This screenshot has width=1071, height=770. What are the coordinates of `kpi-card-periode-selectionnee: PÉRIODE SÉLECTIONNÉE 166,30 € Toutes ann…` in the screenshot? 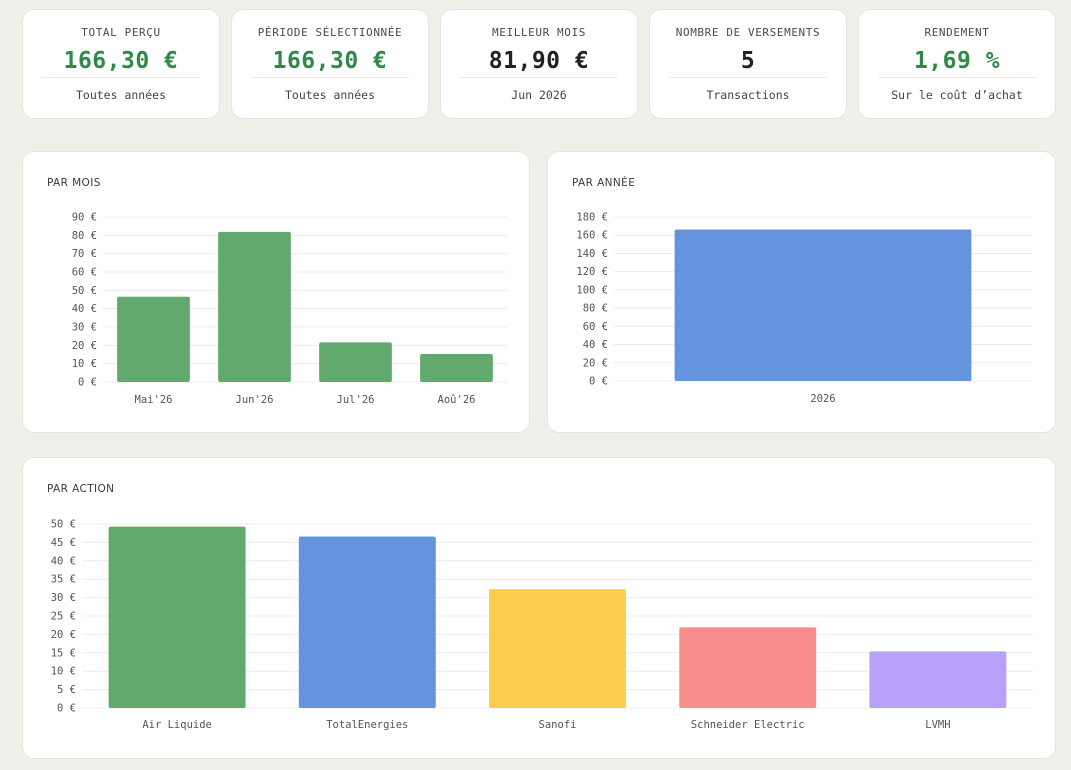 It's located at (330, 64).